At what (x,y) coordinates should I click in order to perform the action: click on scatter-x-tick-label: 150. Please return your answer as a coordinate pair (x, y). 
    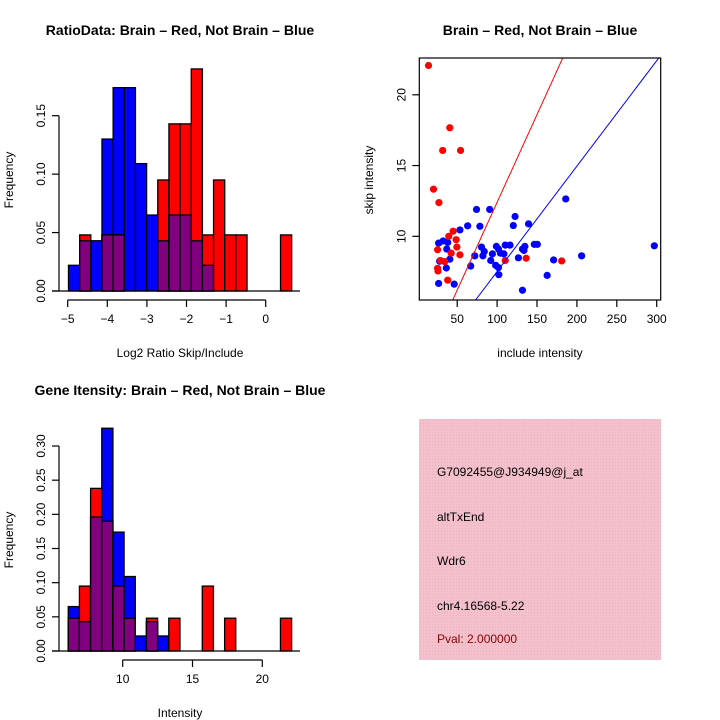
    Looking at the image, I should click on (537, 319).